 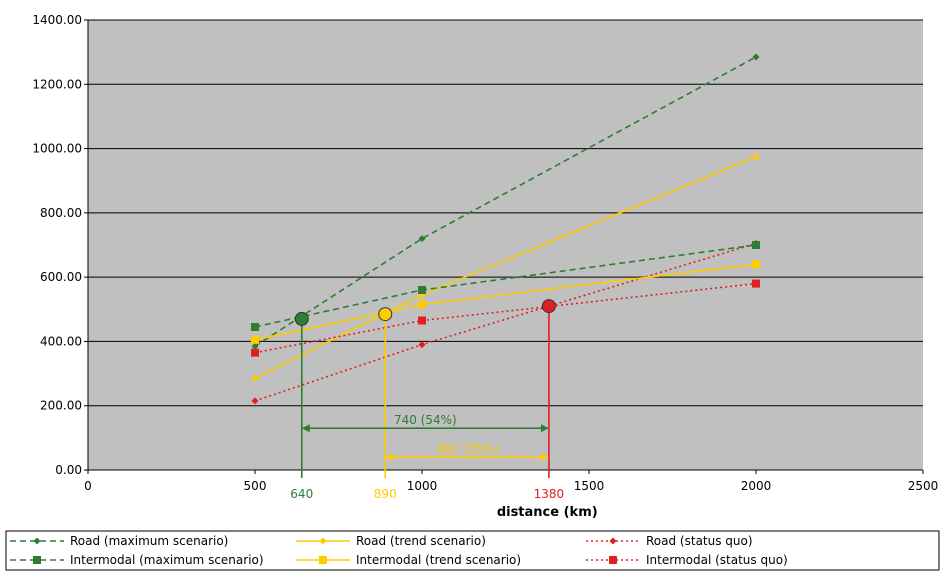 What do you see at coordinates (422, 486) in the screenshot?
I see `x-tick-label: 1000` at bounding box center [422, 486].